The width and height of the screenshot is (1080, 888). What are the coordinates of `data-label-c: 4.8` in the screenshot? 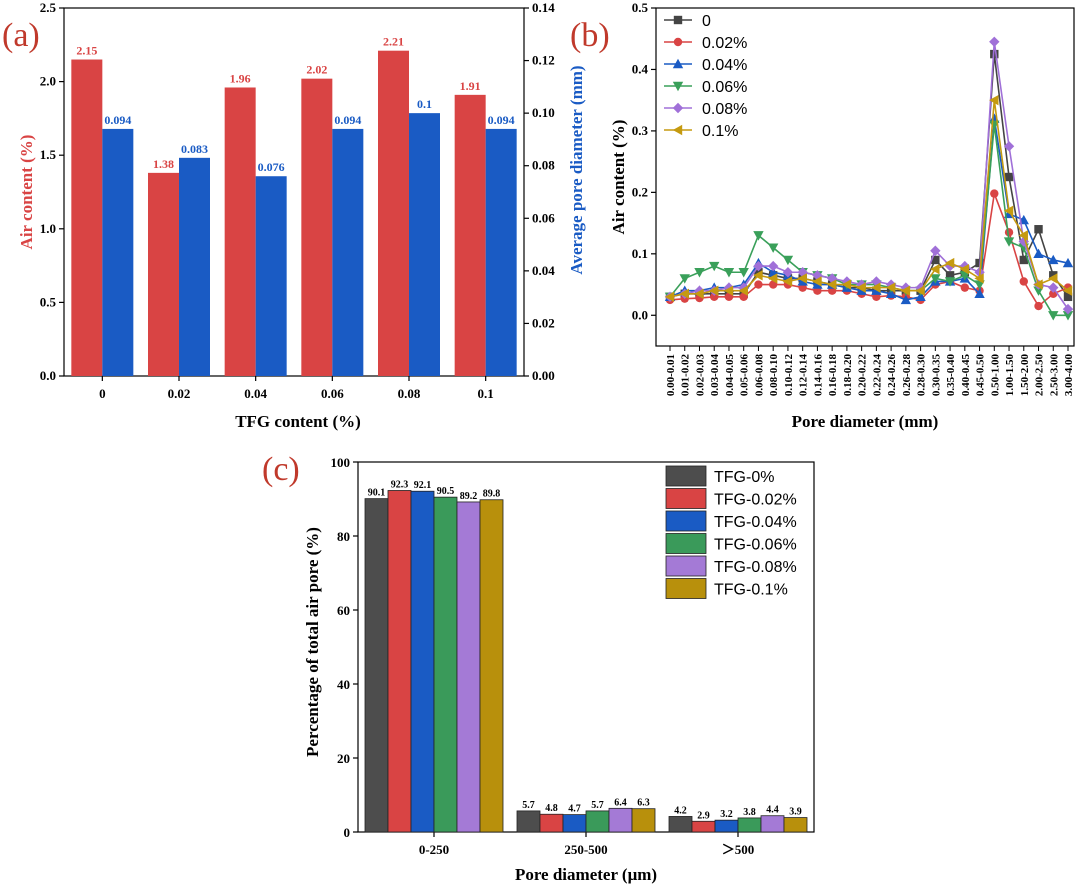 It's located at (551, 808).